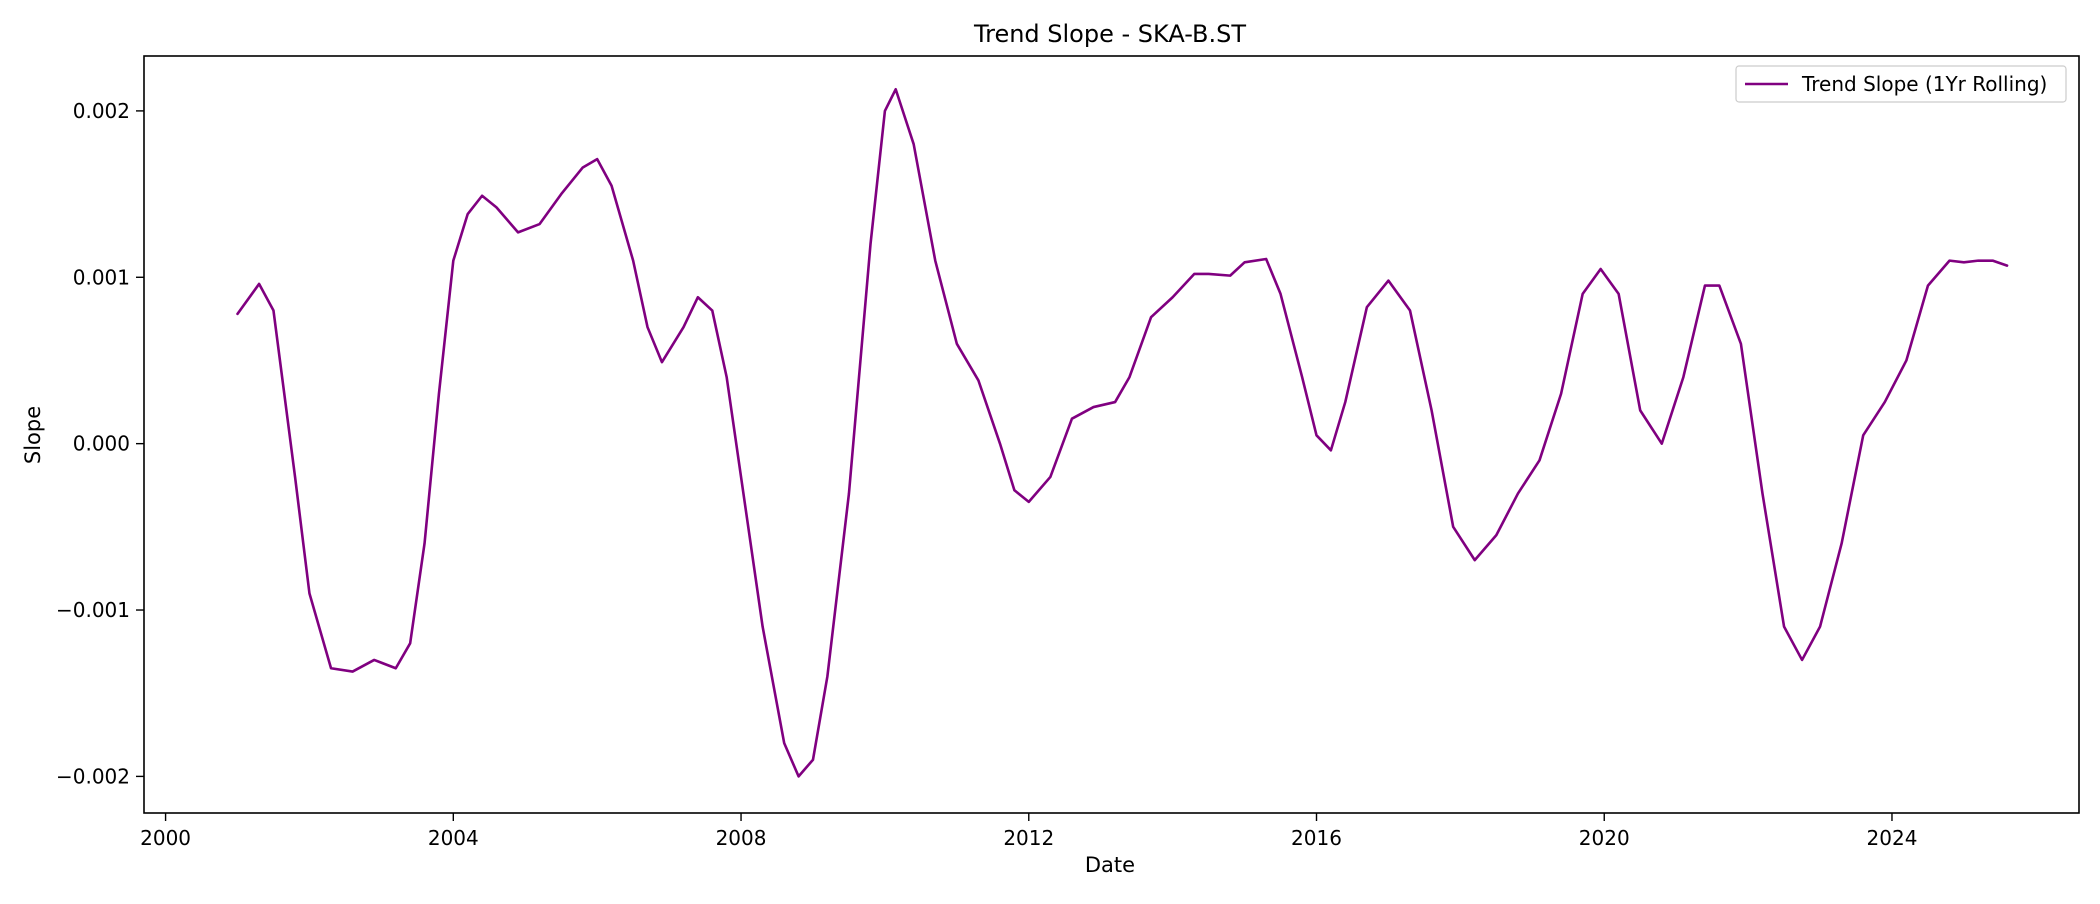  I want to click on y-tick-label: 0.002, so click(101, 111).